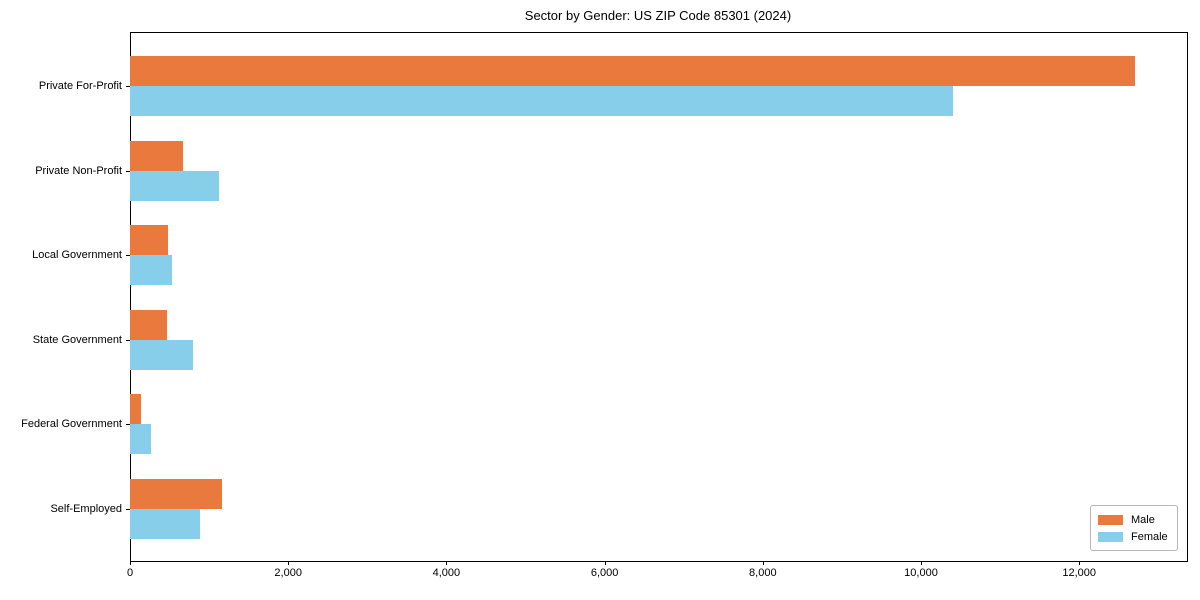 The image size is (1200, 600). I want to click on bar-male-state-government, so click(149, 324).